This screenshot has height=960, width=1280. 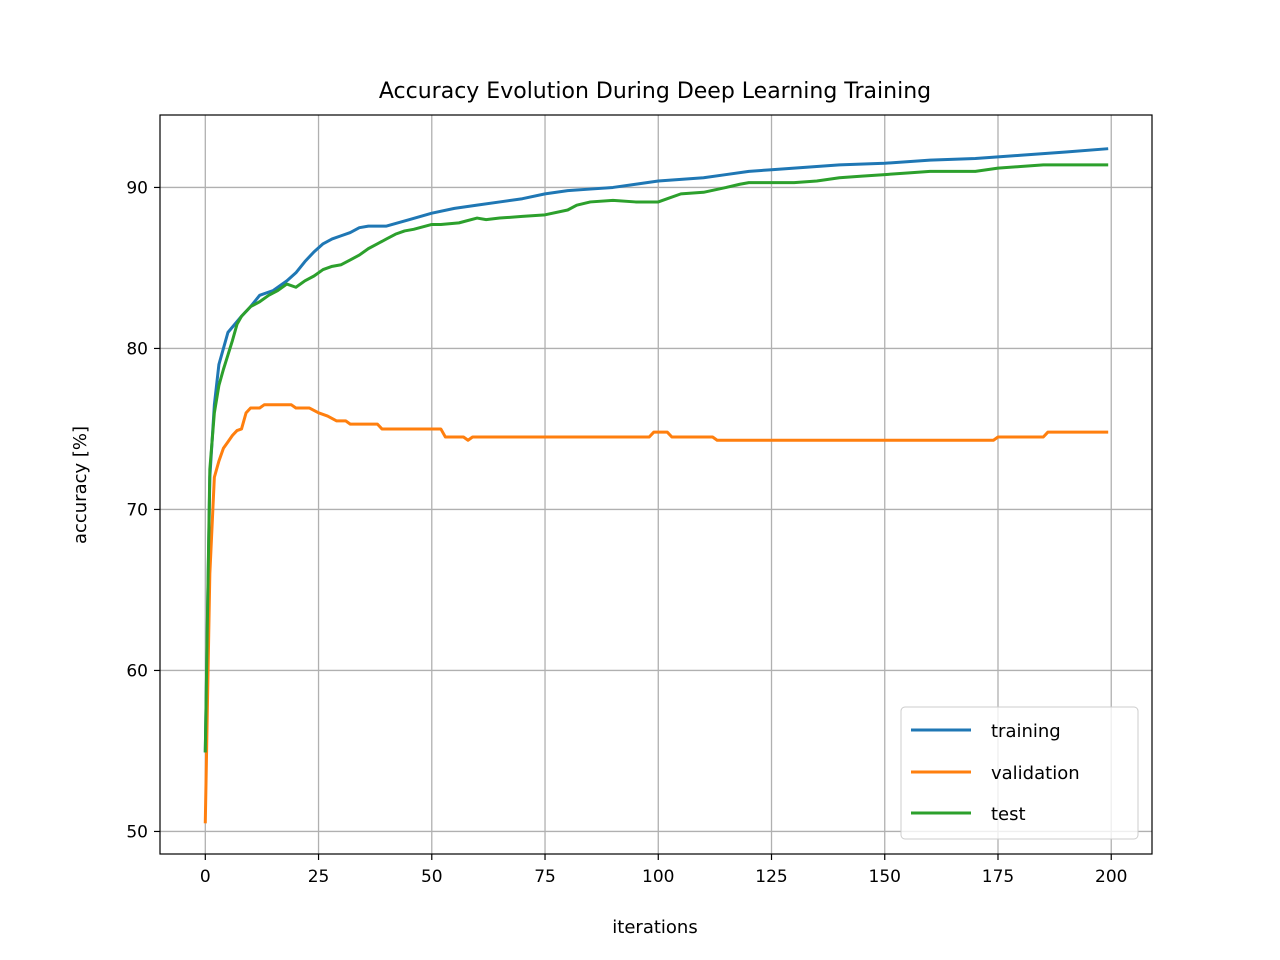 I want to click on y-tick-label: 80, so click(x=137, y=349).